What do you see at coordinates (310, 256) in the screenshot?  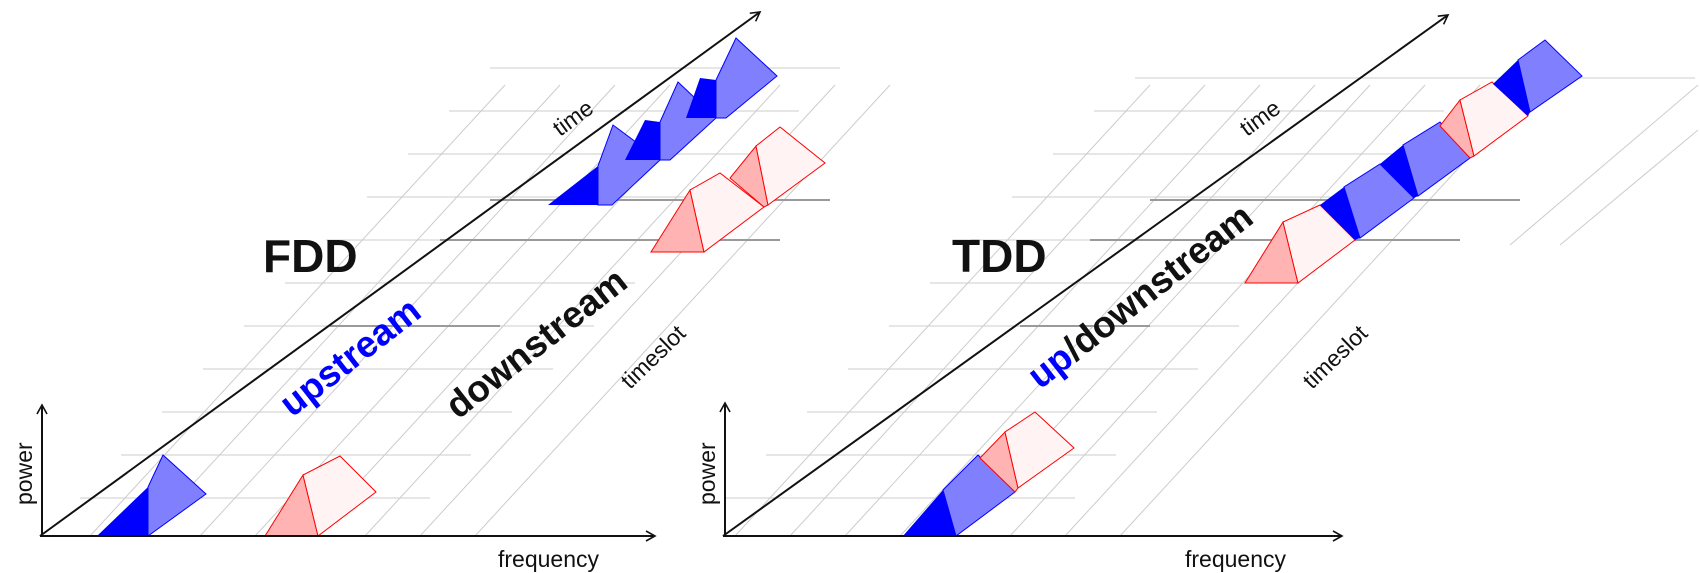 I see `fdd-title: FDD` at bounding box center [310, 256].